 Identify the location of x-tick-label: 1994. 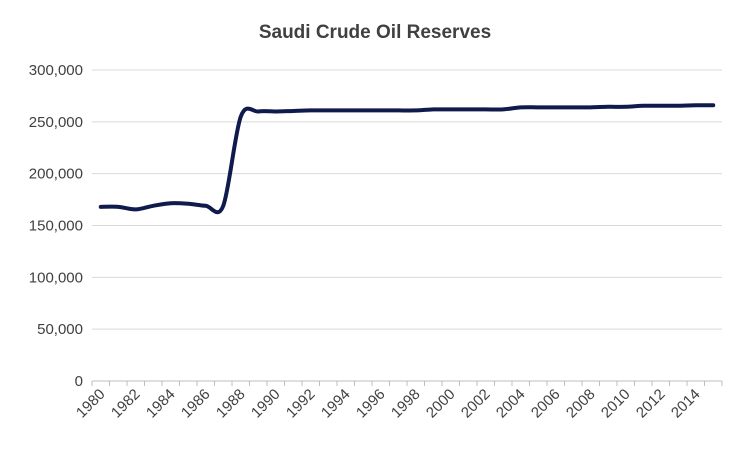
(336, 404).